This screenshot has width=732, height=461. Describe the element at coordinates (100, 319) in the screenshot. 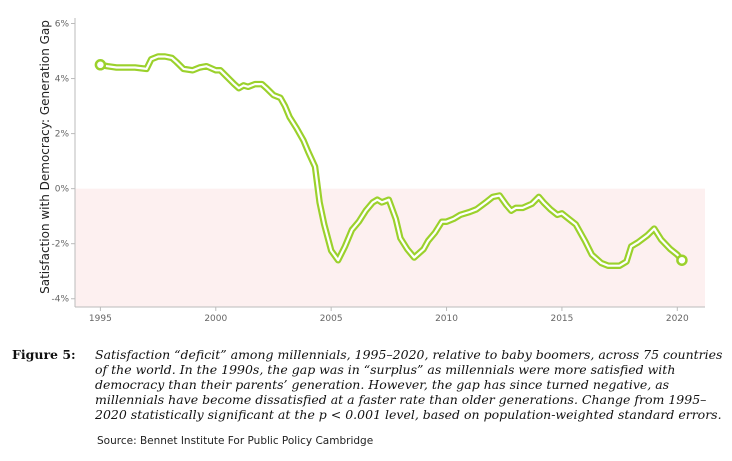

I see `x-tick-label: 1995` at that location.